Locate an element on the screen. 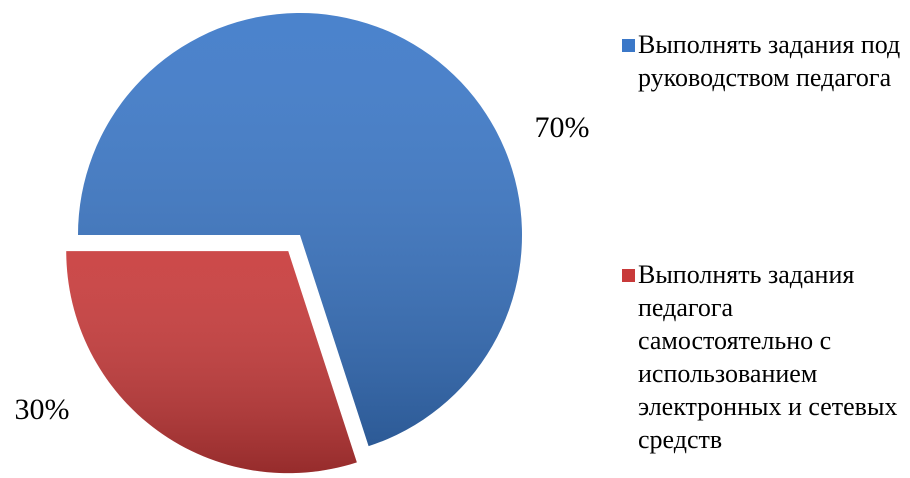  slice is located at coordinates (211, 362).